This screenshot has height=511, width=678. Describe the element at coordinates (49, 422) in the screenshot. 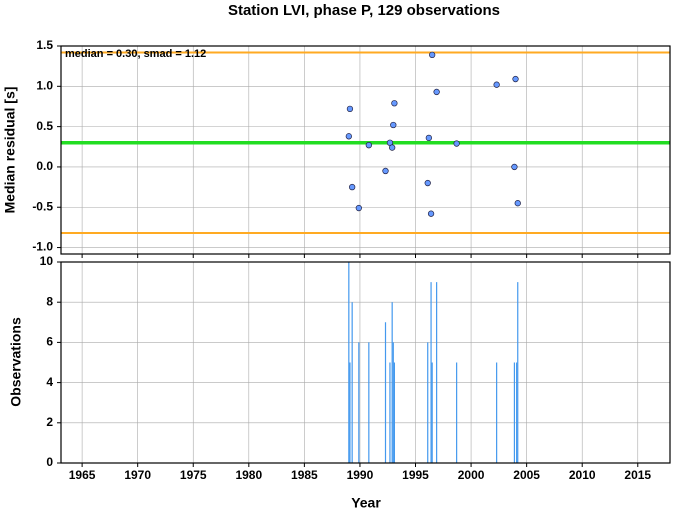

I see `y-tick-label: 2` at that location.